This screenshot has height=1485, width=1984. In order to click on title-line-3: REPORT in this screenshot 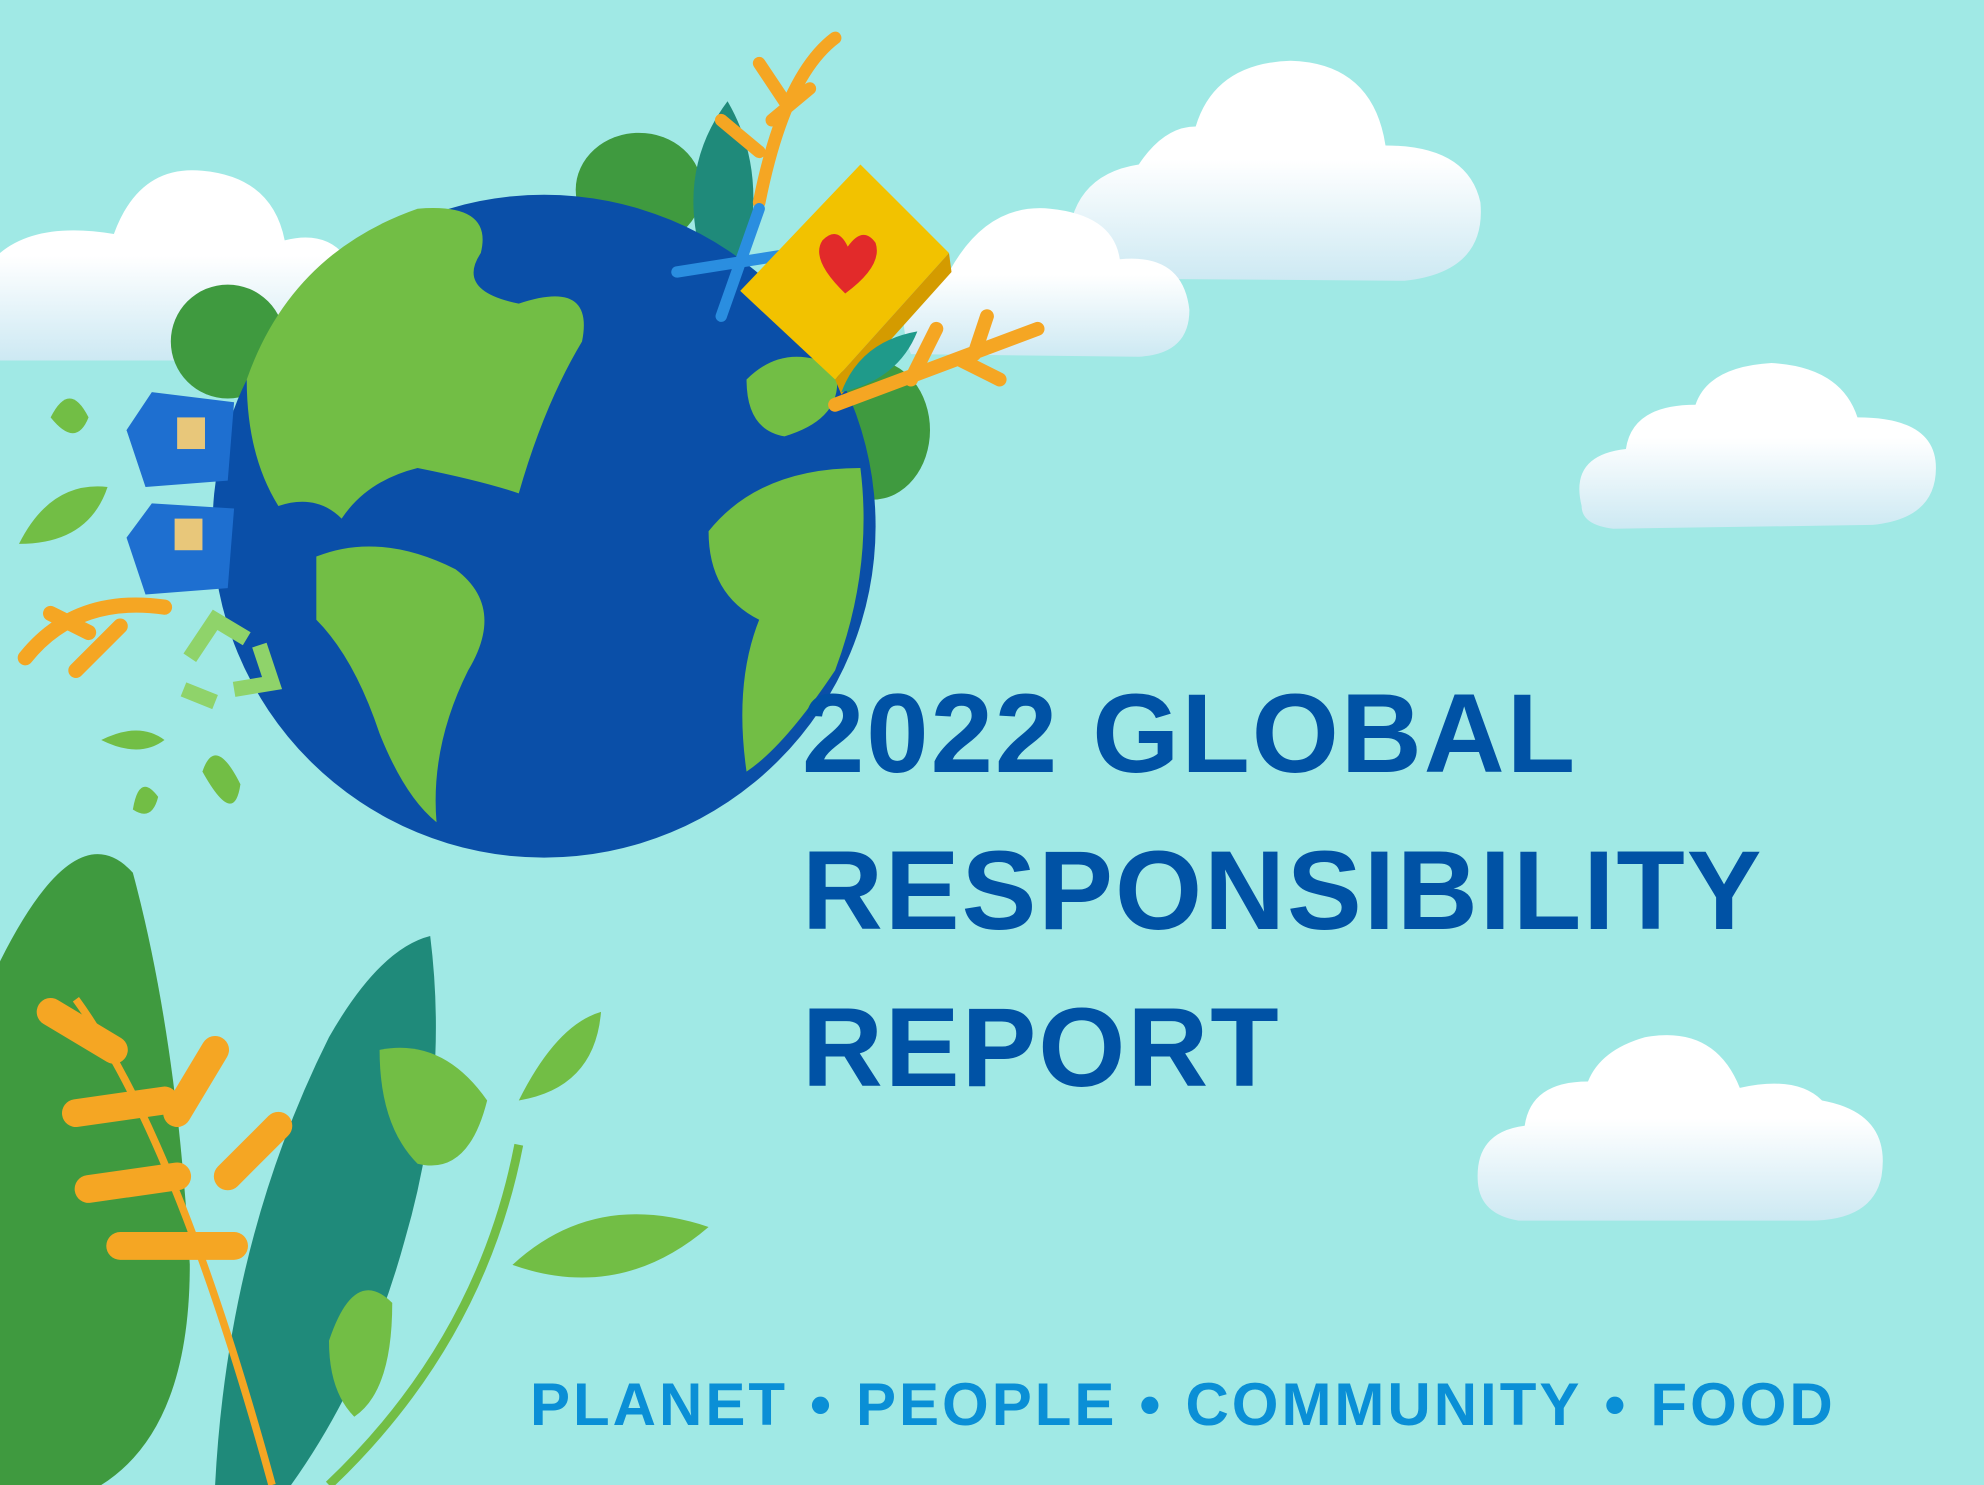, I will do `click(1041, 1047)`.